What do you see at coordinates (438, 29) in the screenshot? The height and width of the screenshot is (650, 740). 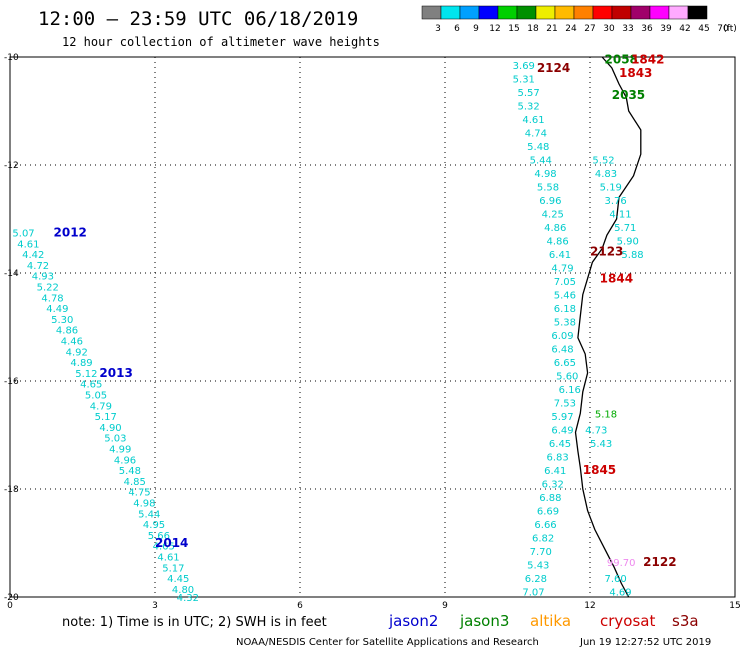 I see `colorbar-label: 3` at bounding box center [438, 29].